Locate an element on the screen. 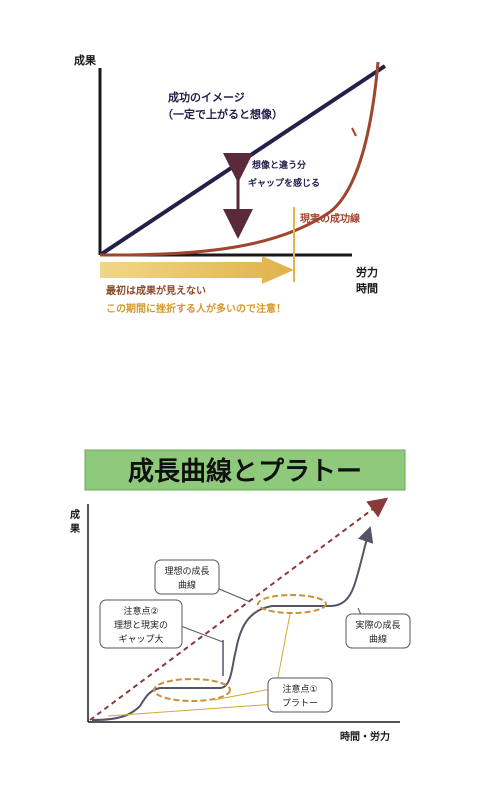 This screenshot has width=495, height=803. d2-caution1-1: 注意点① is located at coordinates (299, 689).